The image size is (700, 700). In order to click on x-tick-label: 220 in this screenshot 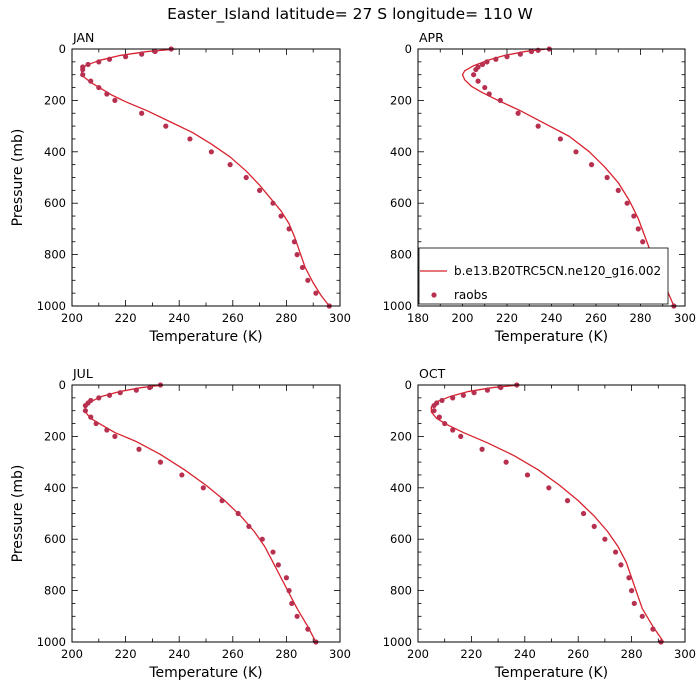, I will do `click(126, 654)`.